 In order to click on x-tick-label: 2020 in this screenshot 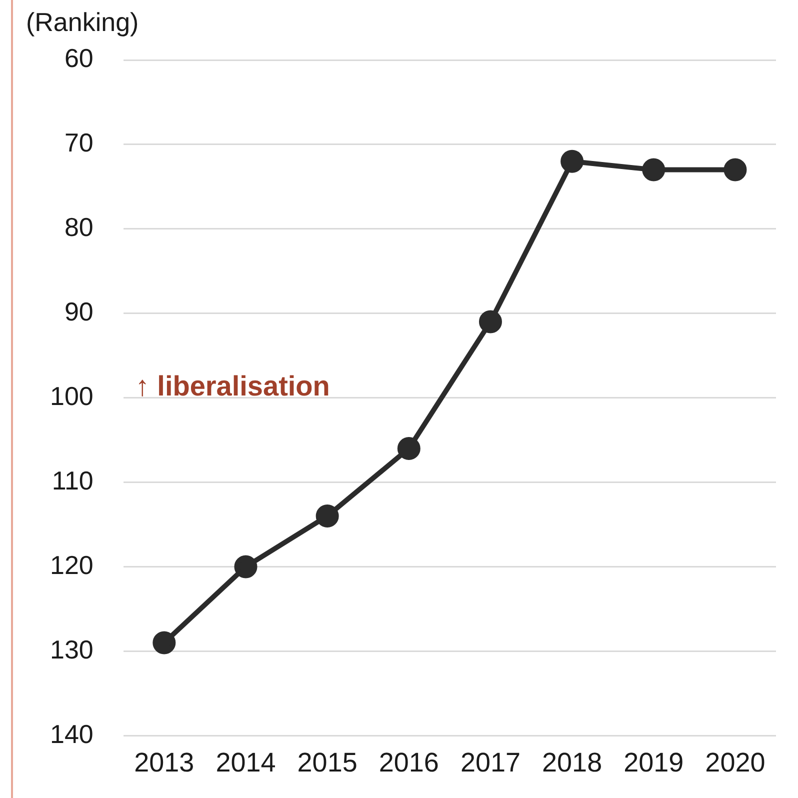, I will do `click(735, 762)`.